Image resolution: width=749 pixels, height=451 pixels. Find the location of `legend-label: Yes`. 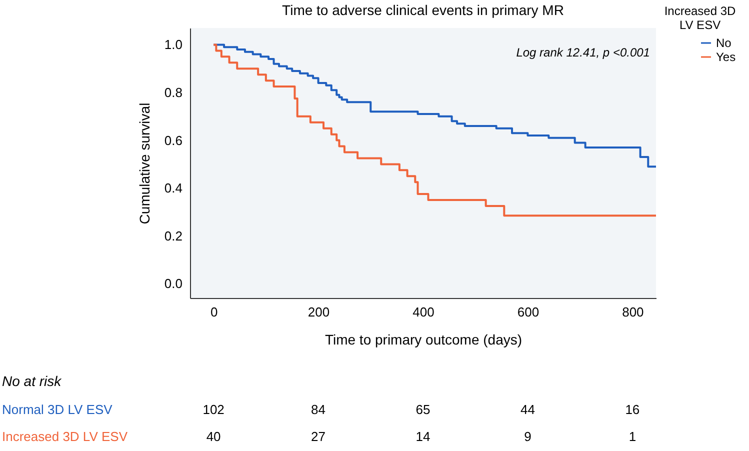

legend-label: Yes is located at coordinates (726, 57).